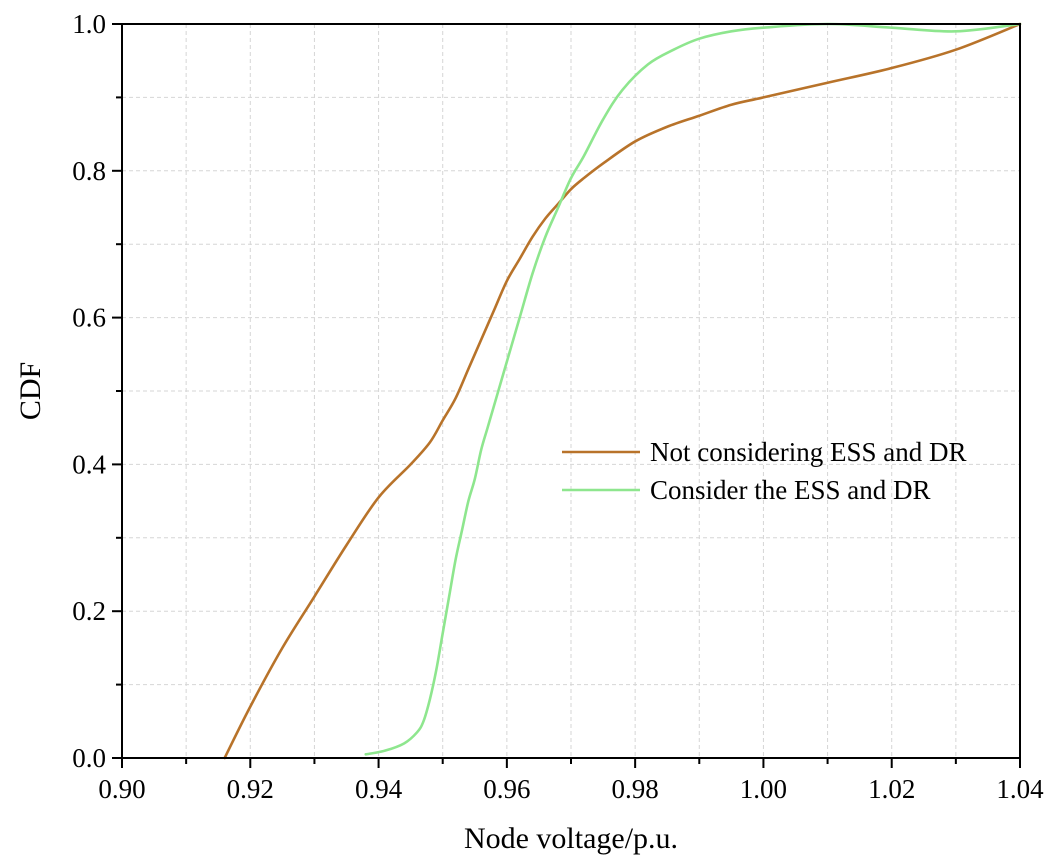 The image size is (1064, 861). Describe the element at coordinates (763, 789) in the screenshot. I see `x-tick-label: 1.00` at that location.